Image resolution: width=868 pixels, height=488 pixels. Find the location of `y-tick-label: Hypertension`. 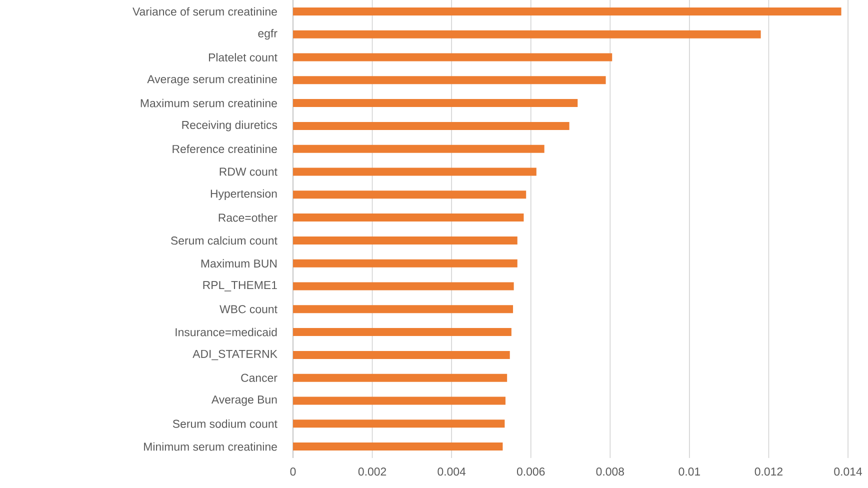

y-tick-label: Hypertension is located at coordinates (243, 194).